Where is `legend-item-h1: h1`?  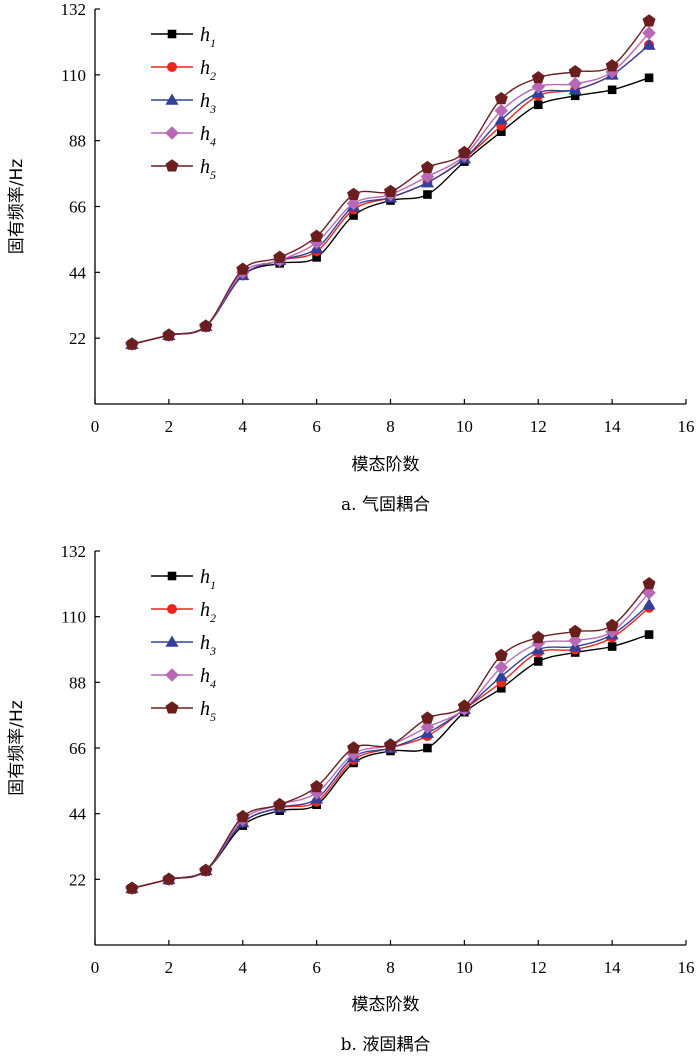 legend-item-h1: h1 is located at coordinates (183, 37).